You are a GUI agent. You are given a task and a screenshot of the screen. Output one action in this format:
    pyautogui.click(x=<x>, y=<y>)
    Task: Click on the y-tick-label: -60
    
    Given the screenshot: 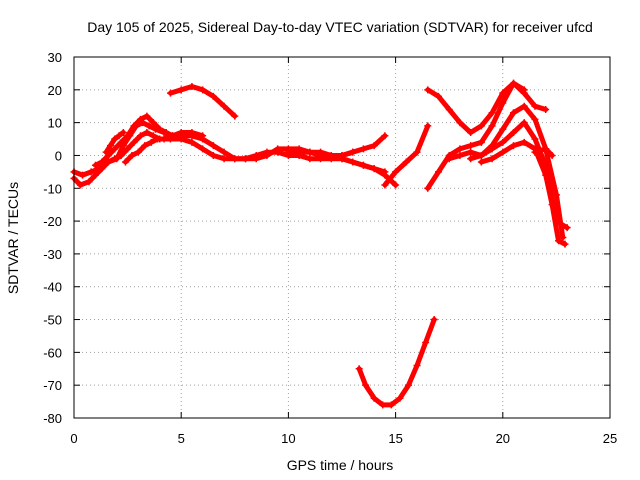 What is the action you would take?
    pyautogui.click(x=52, y=352)
    